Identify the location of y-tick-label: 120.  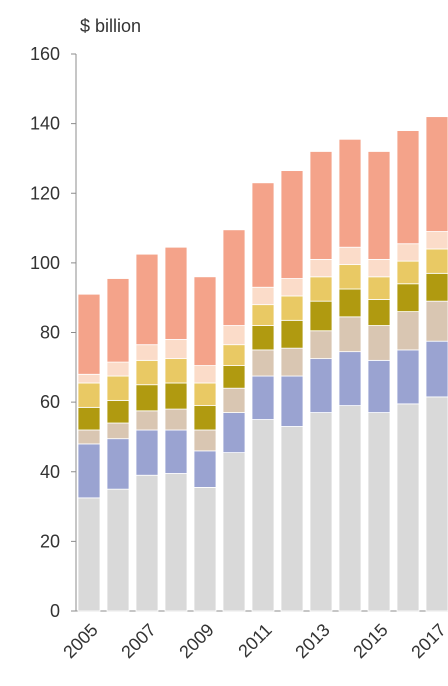
(45, 193).